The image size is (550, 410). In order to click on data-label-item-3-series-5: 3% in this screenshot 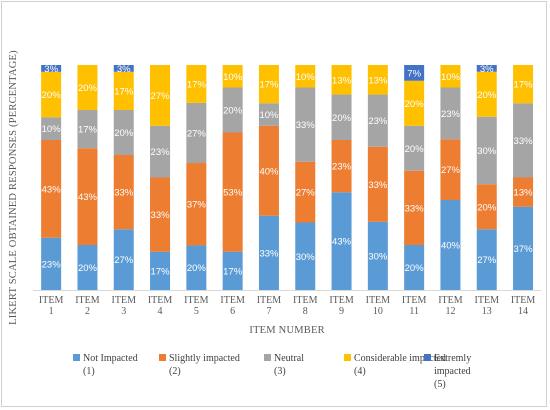, I will do `click(124, 69)`.